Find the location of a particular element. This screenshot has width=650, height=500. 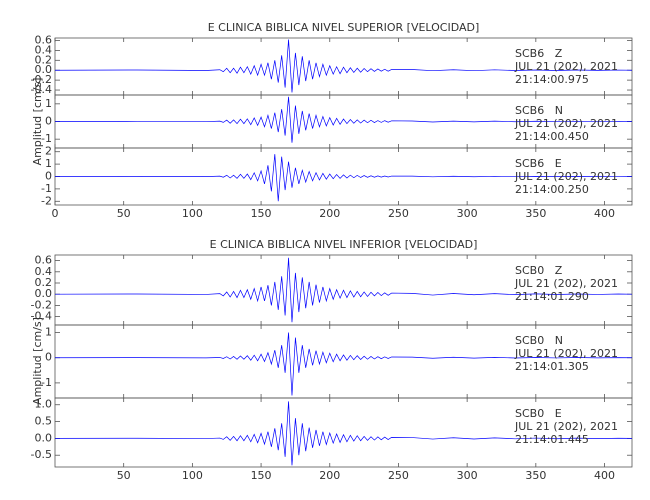

trace-annotation: SCB0 N is located at coordinates (539, 340).